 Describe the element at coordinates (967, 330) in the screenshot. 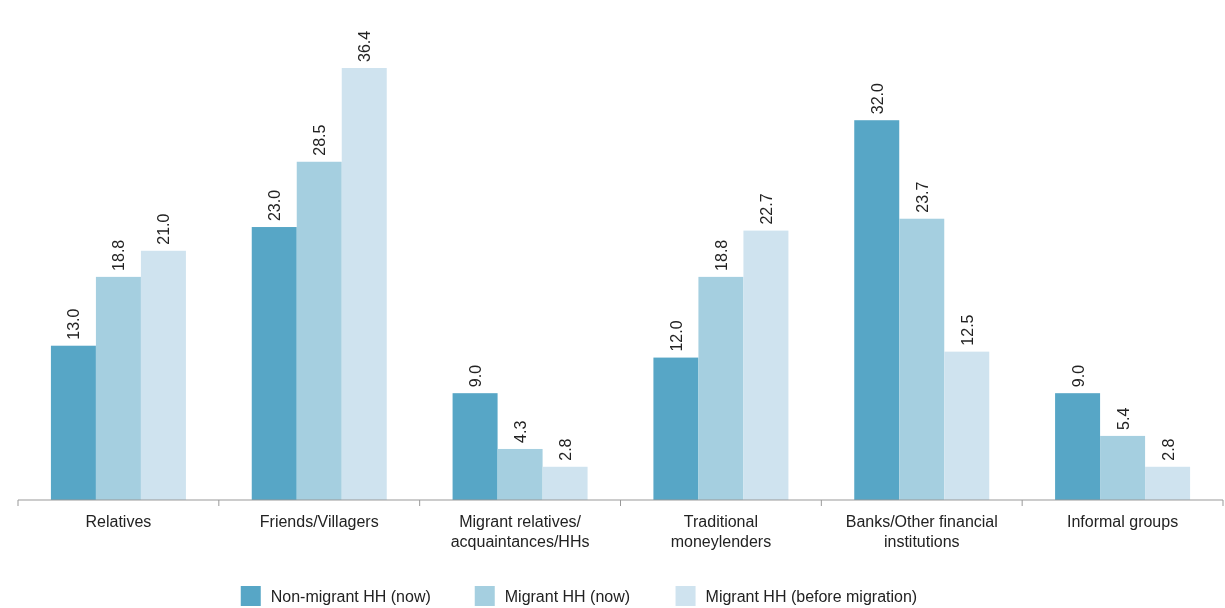

I see `data-label: 12.5` at that location.